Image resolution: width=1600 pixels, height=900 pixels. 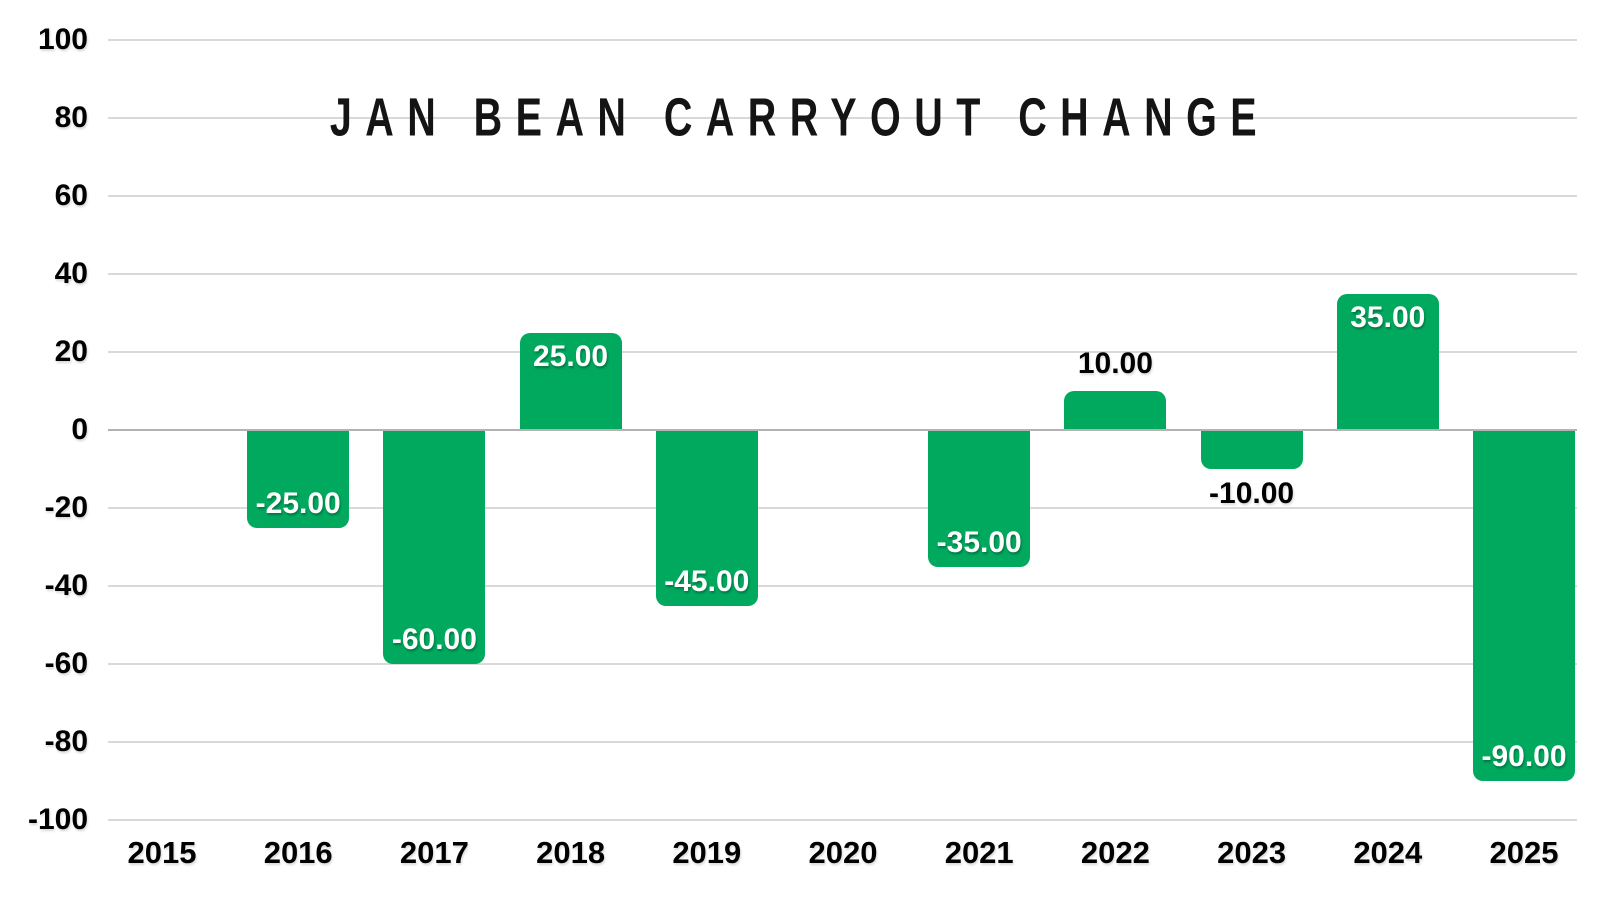 What do you see at coordinates (298, 479) in the screenshot?
I see `bar-2016` at bounding box center [298, 479].